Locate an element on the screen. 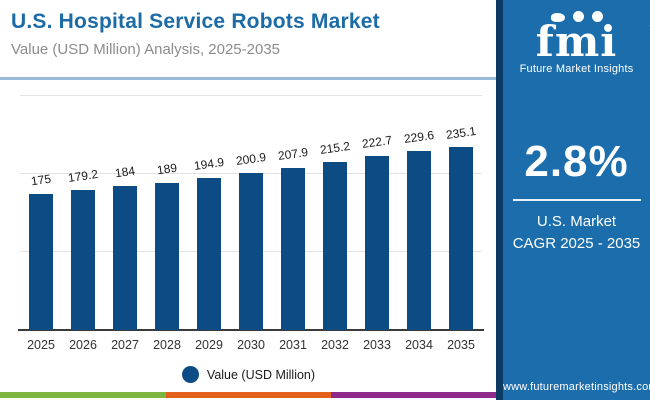  bar-2026 is located at coordinates (83, 260).